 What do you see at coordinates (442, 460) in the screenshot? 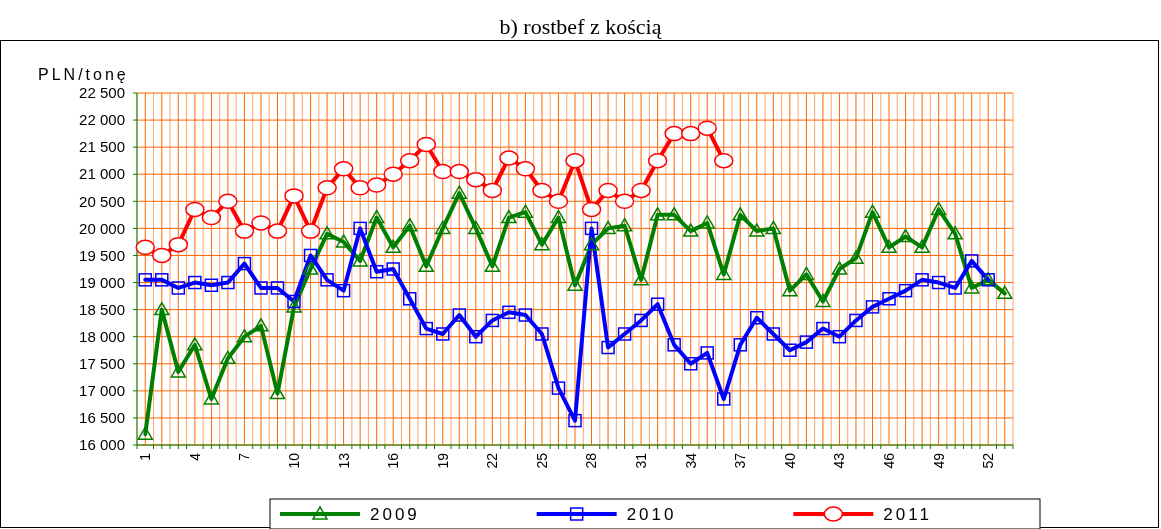
I see `x-tick-label: 19` at bounding box center [442, 460].